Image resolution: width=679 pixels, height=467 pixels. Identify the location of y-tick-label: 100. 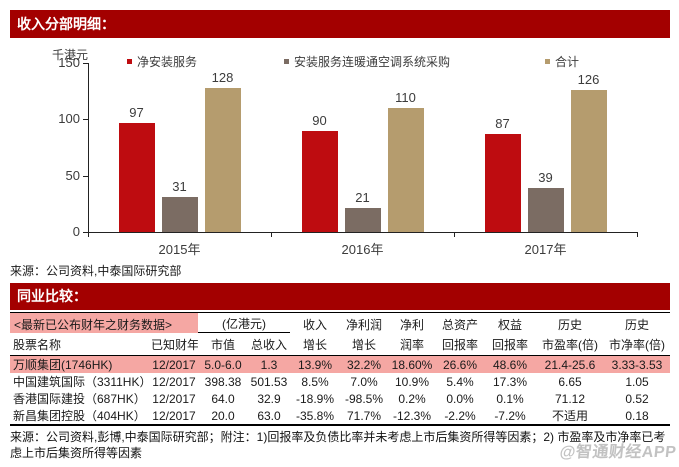
(69, 119).